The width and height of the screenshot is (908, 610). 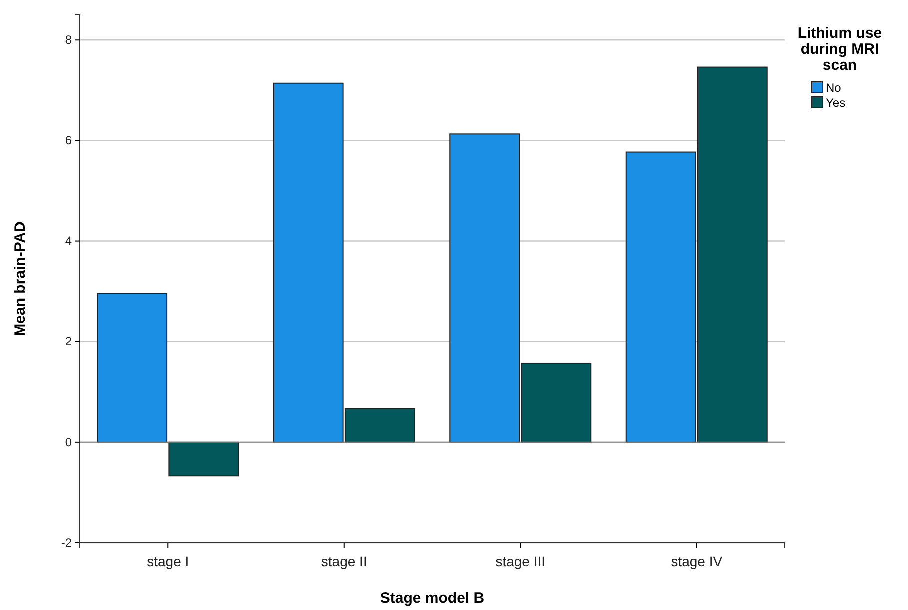 I want to click on y-tick-label: 4, so click(x=68, y=241).